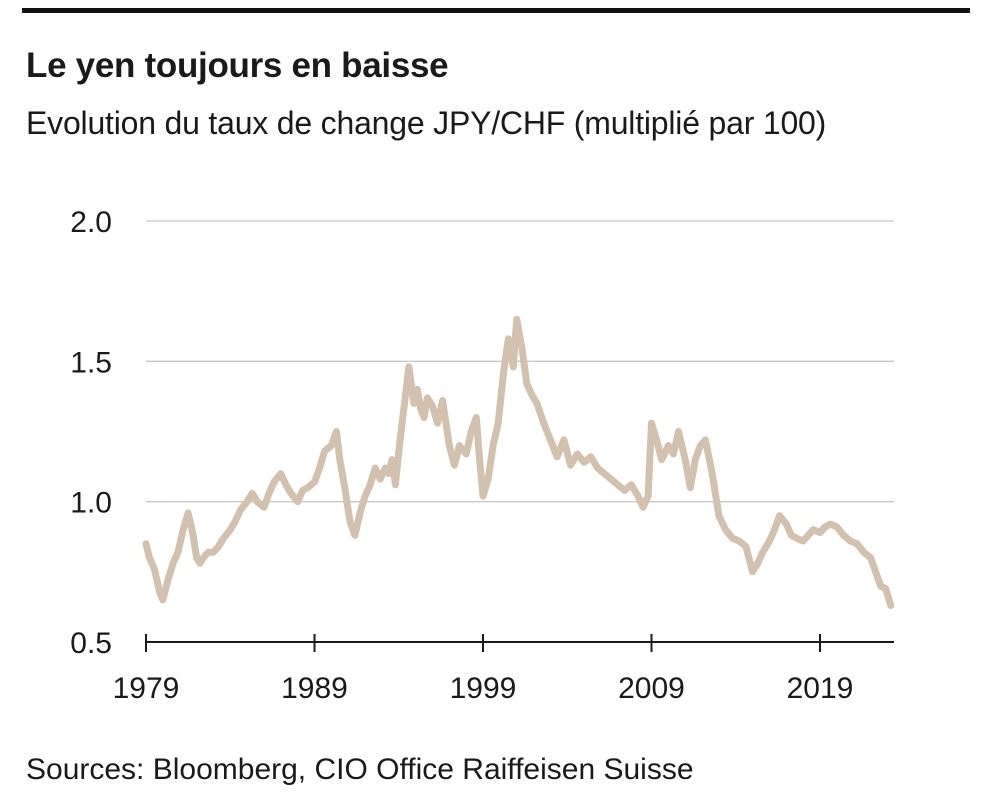 Image resolution: width=981 pixels, height=803 pixels. Describe the element at coordinates (146, 688) in the screenshot. I see `x-tick-label: 1979` at that location.